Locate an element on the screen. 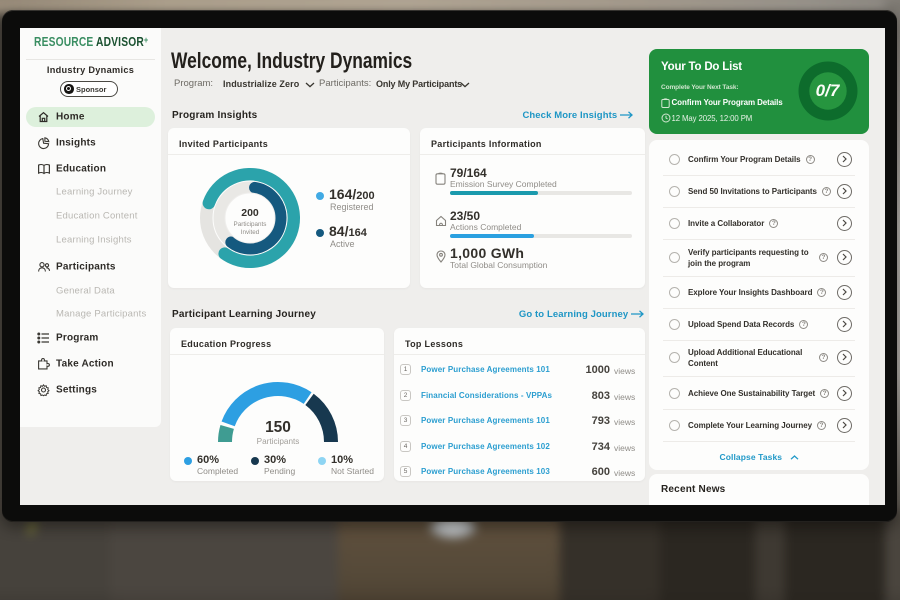 The width and height of the screenshot is (900, 600). svg-text: 200 is located at coordinates (250, 213).